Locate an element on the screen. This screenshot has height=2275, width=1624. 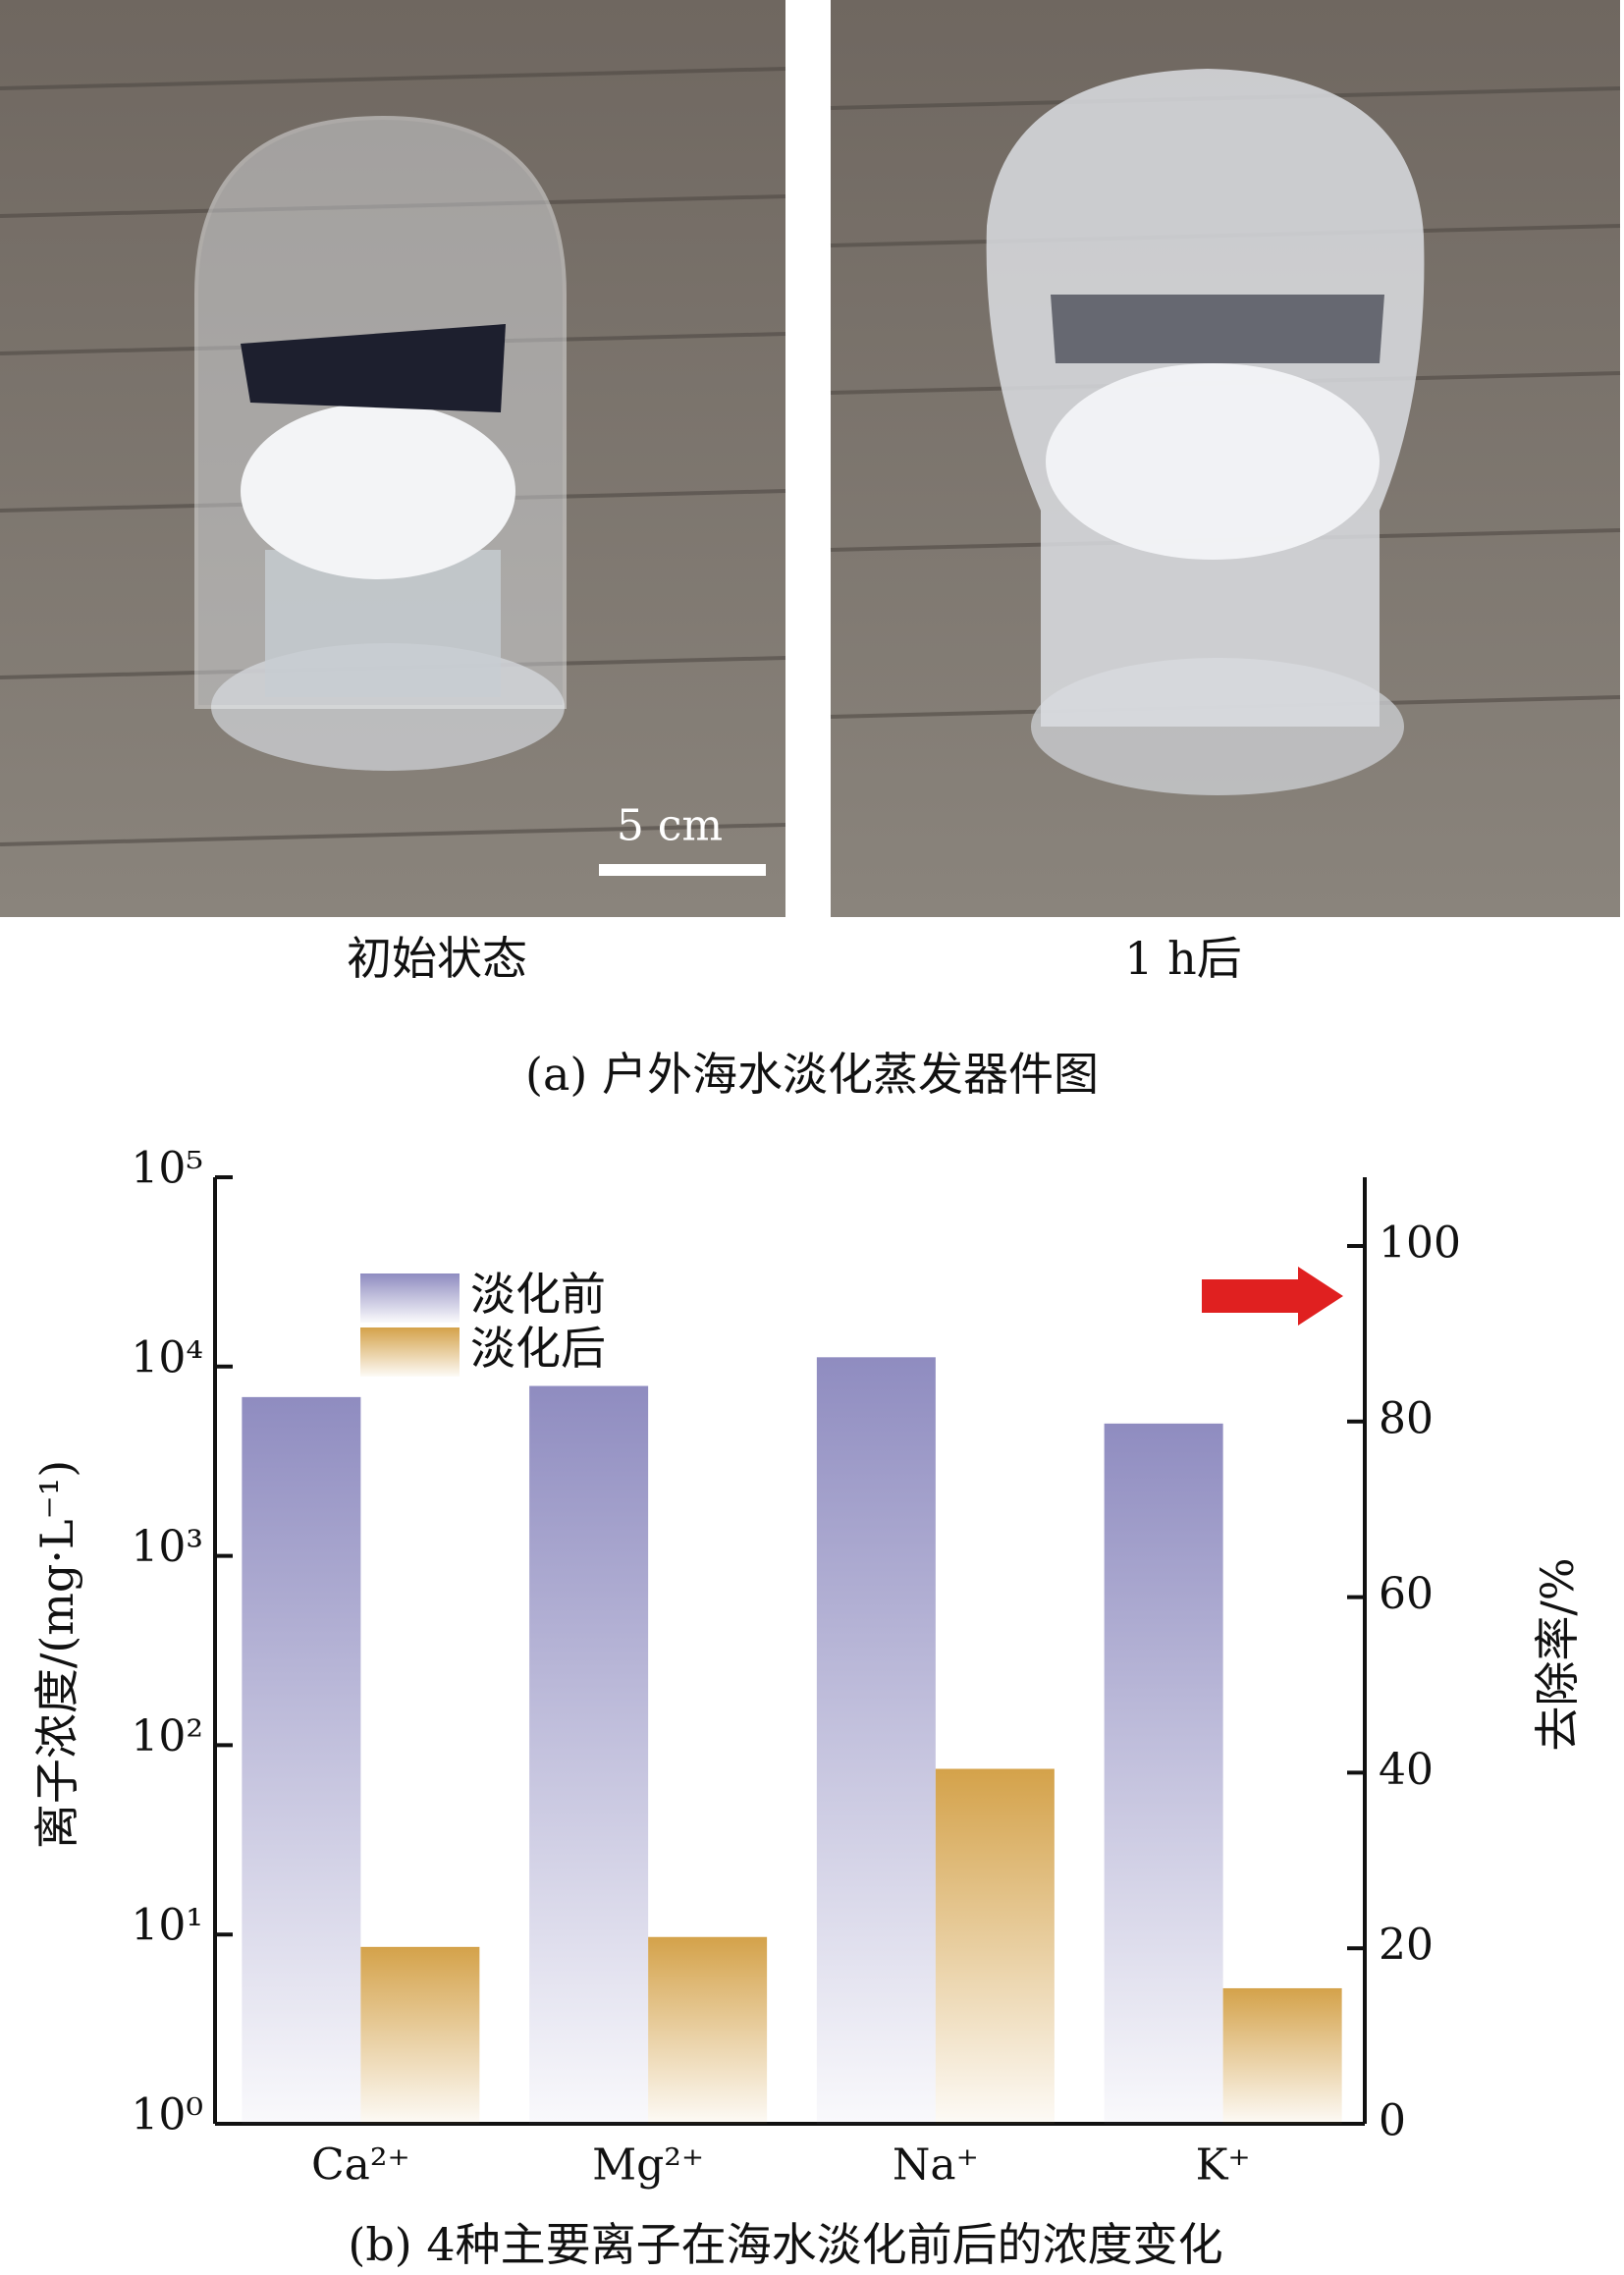
y-tick-label: 10³ is located at coordinates (167, 1547).